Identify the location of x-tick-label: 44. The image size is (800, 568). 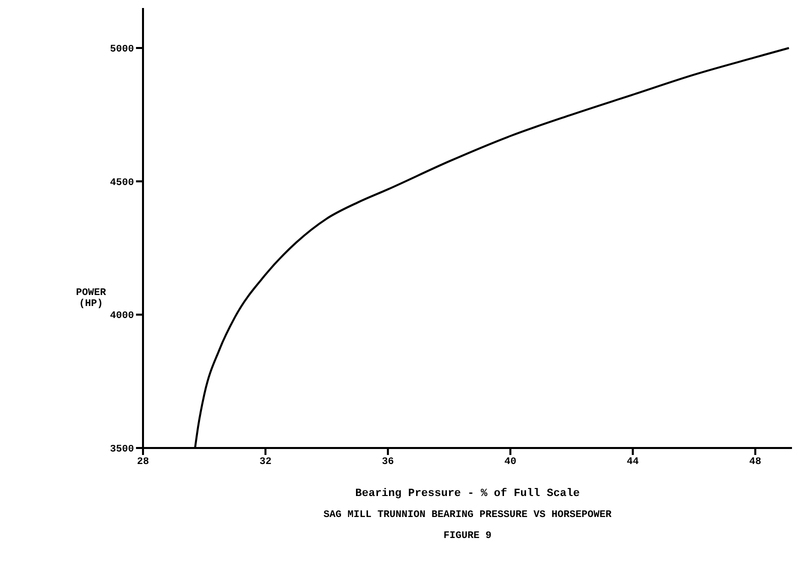
(632, 462).